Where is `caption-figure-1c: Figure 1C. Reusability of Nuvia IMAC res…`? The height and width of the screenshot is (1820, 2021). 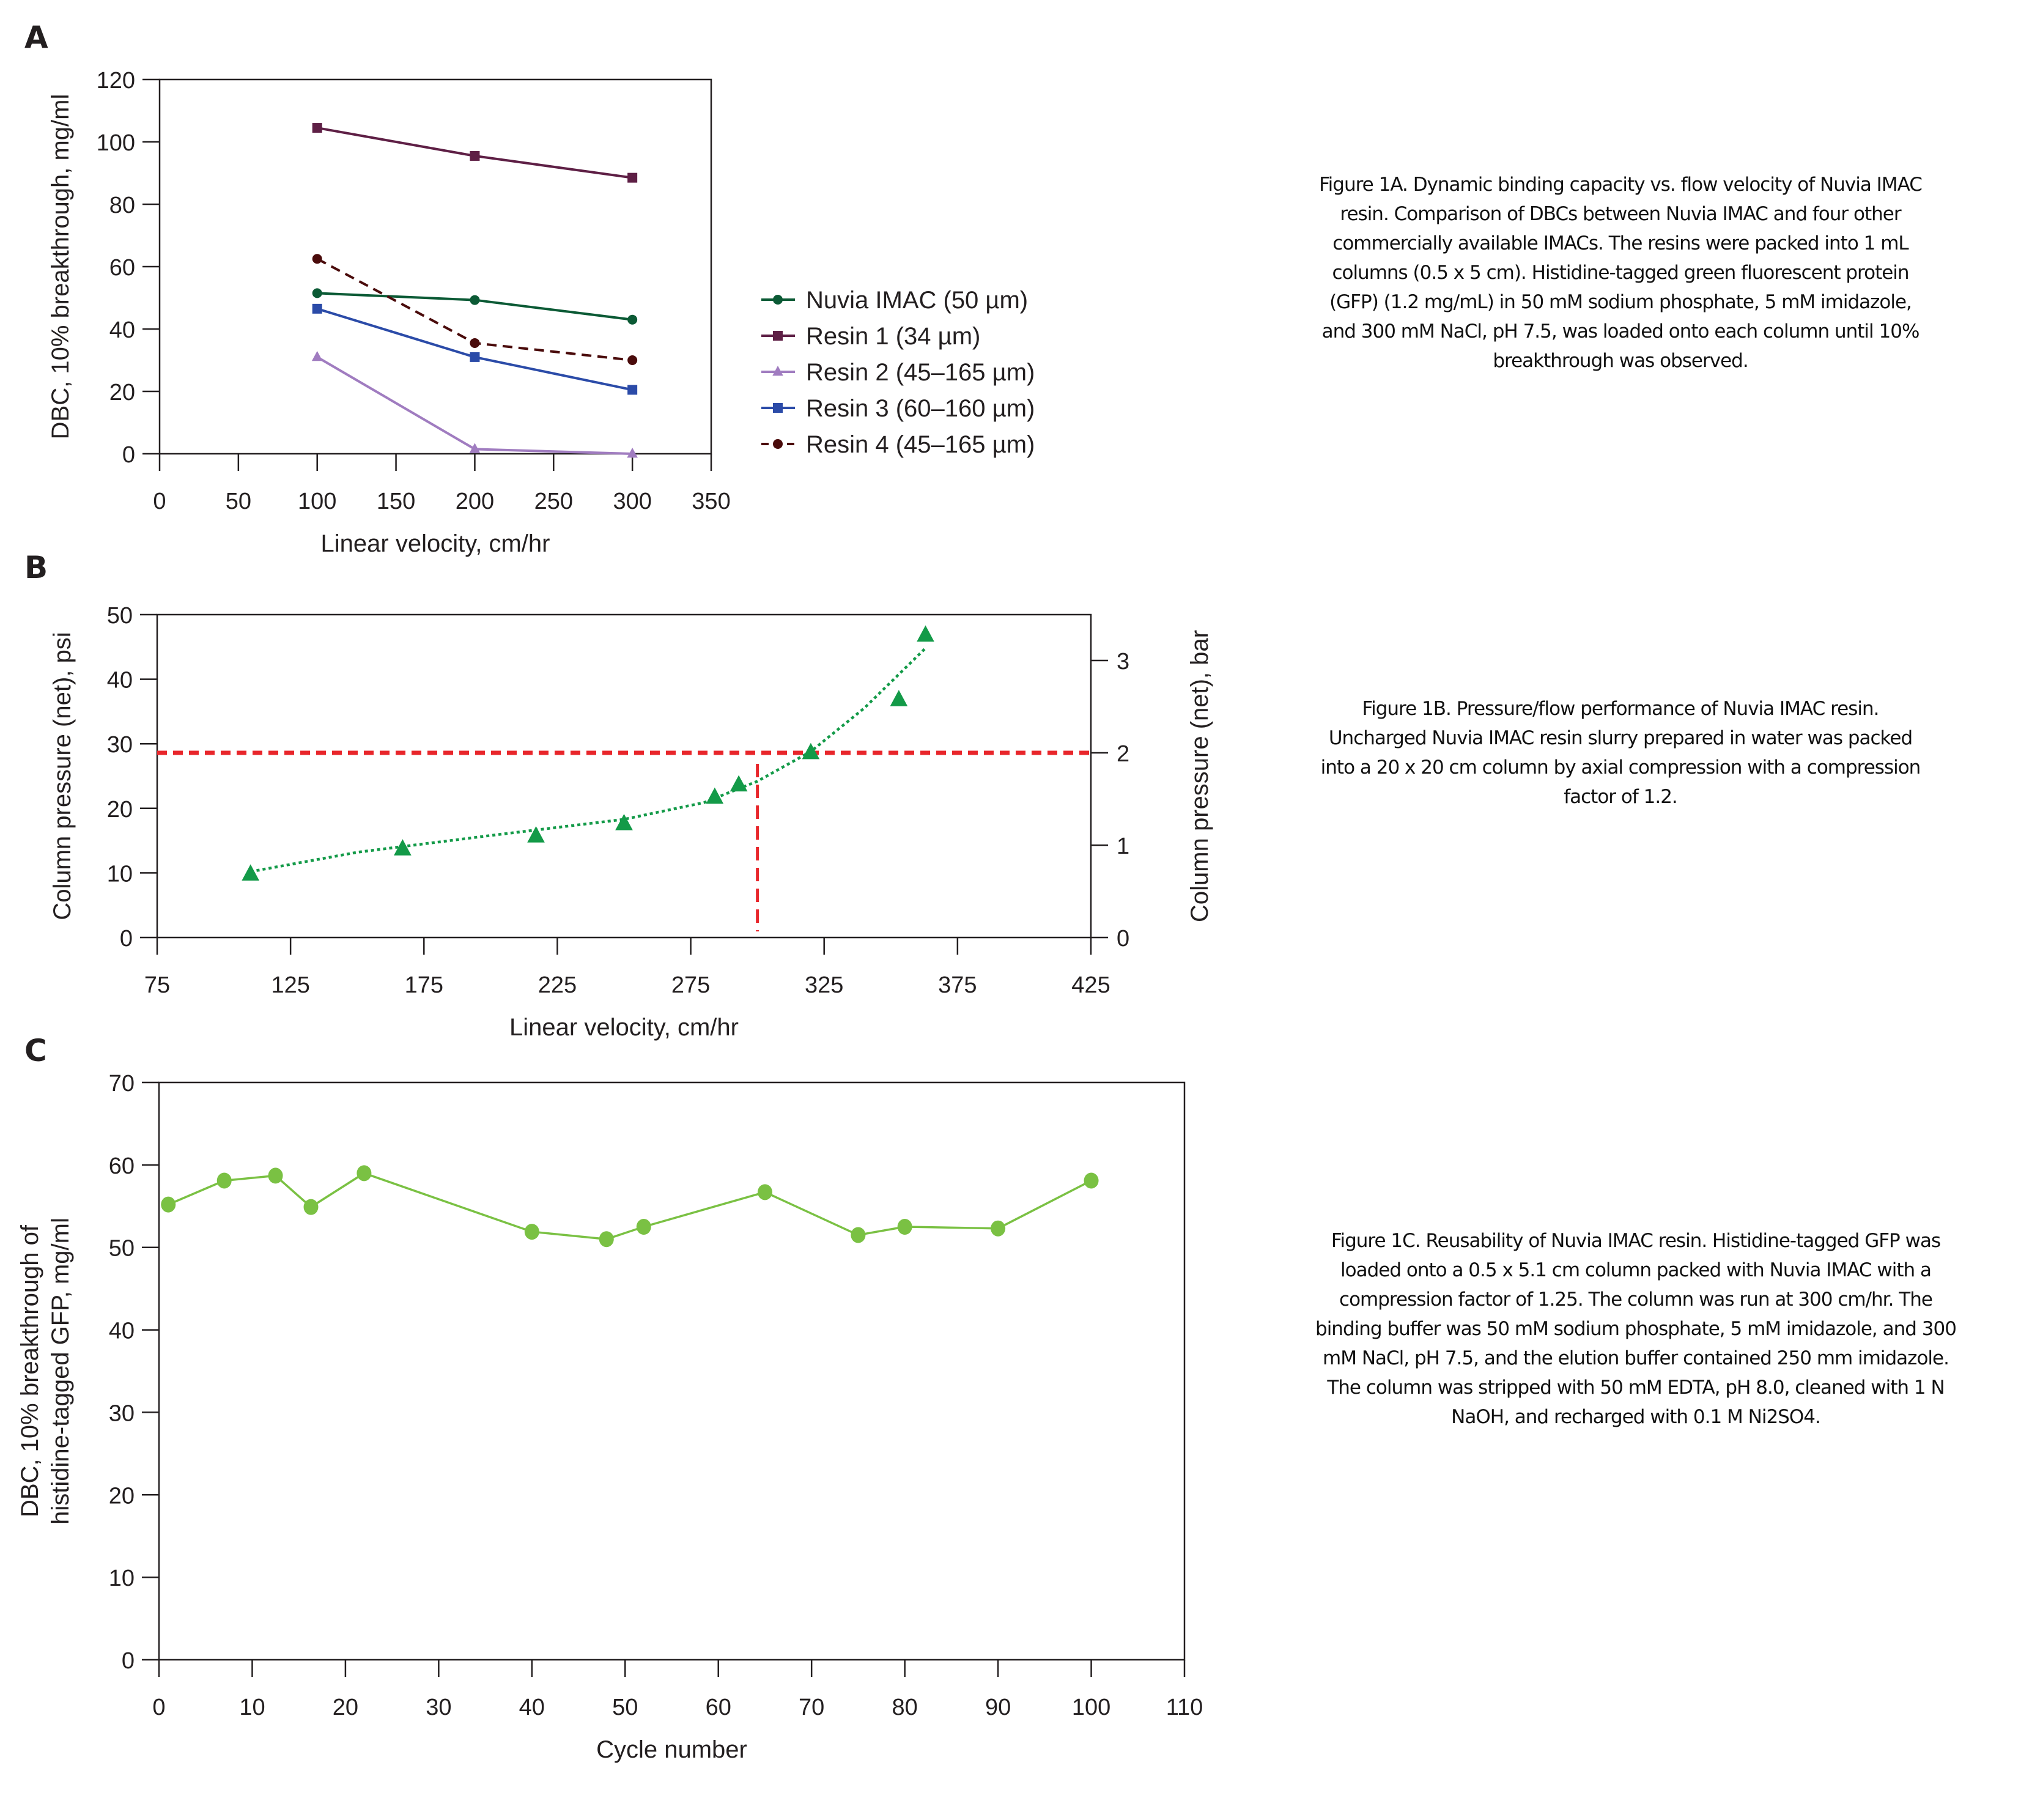 caption-figure-1c: Figure 1C. Reusability of Nuvia IMAC res… is located at coordinates (1636, 1329).